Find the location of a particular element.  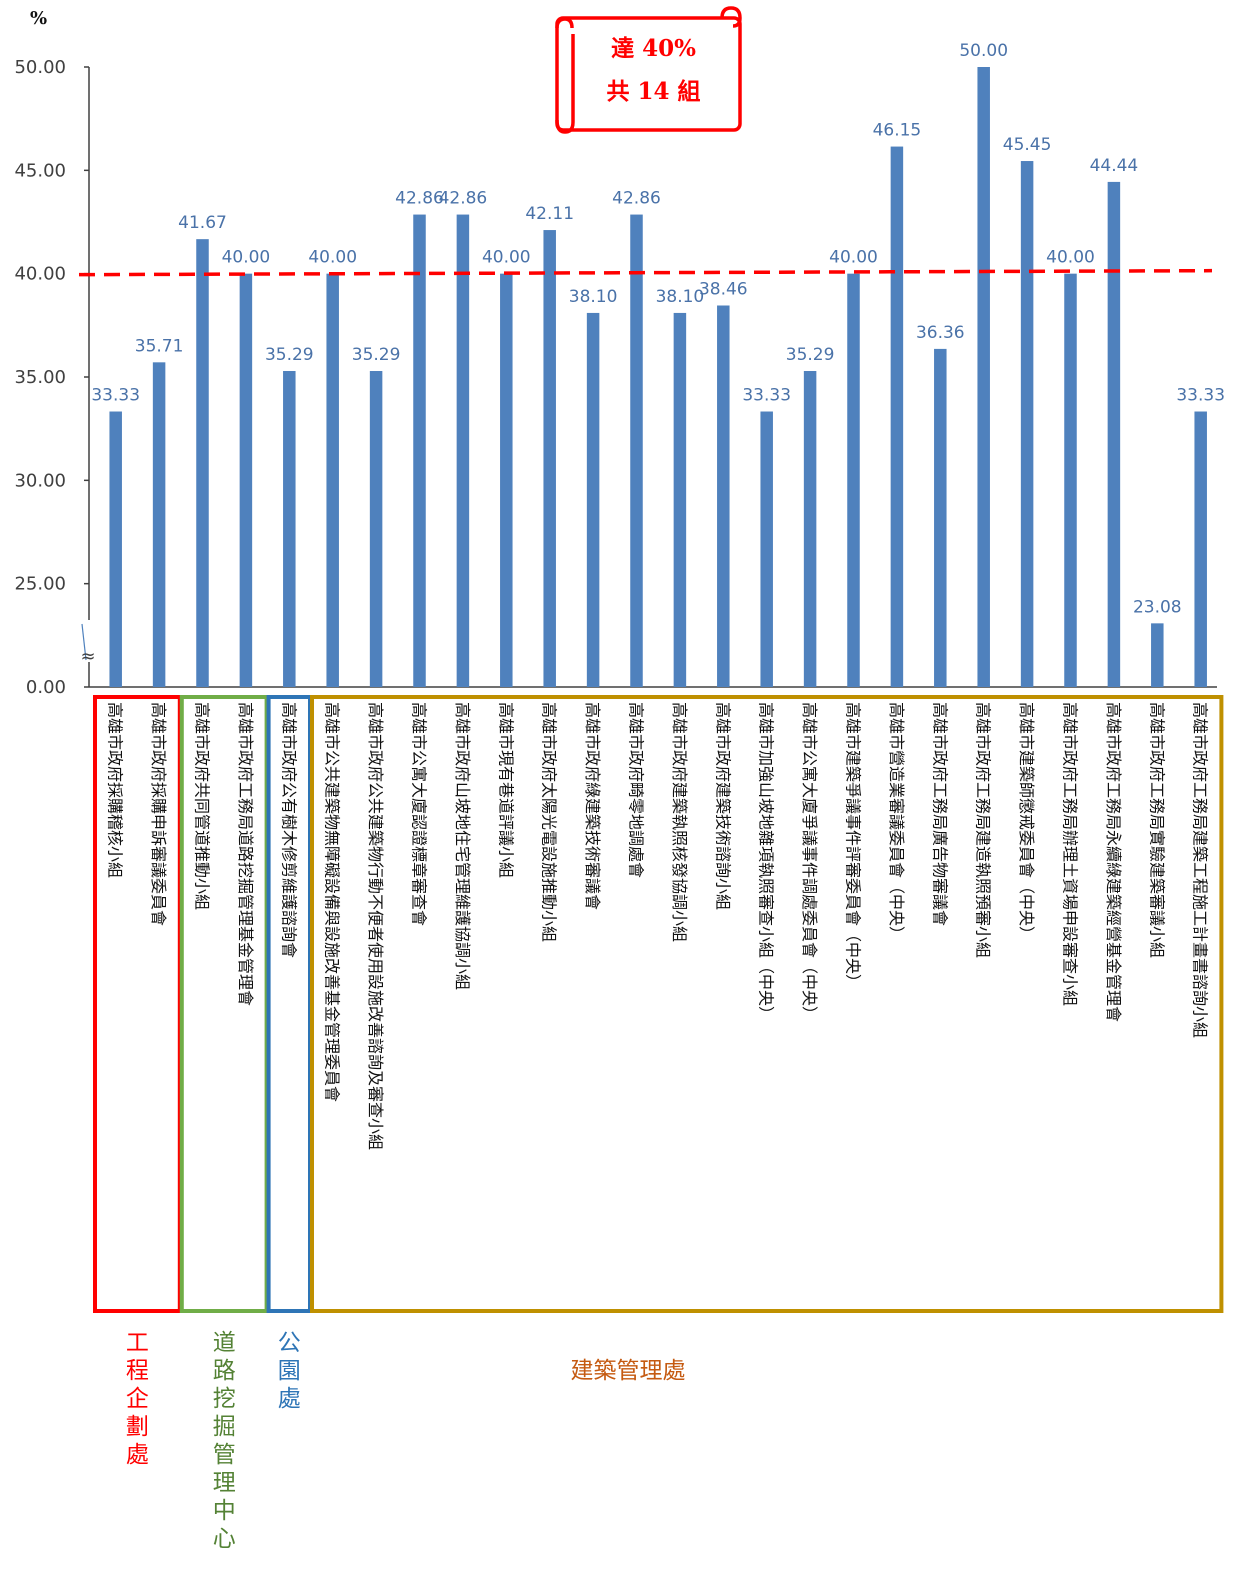

group-label: 道路挖掘管理中心 is located at coordinates (224, 1441).